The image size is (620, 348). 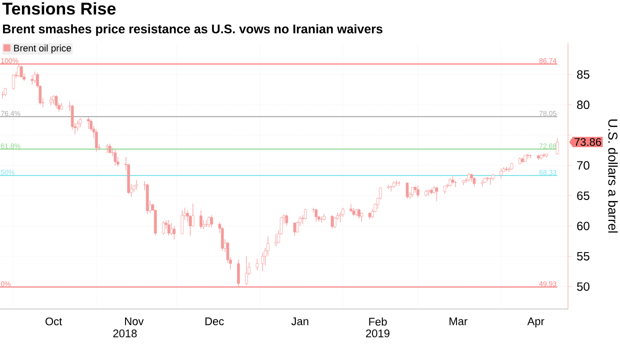 I want to click on x-tick-label: Nov, so click(x=134, y=322).